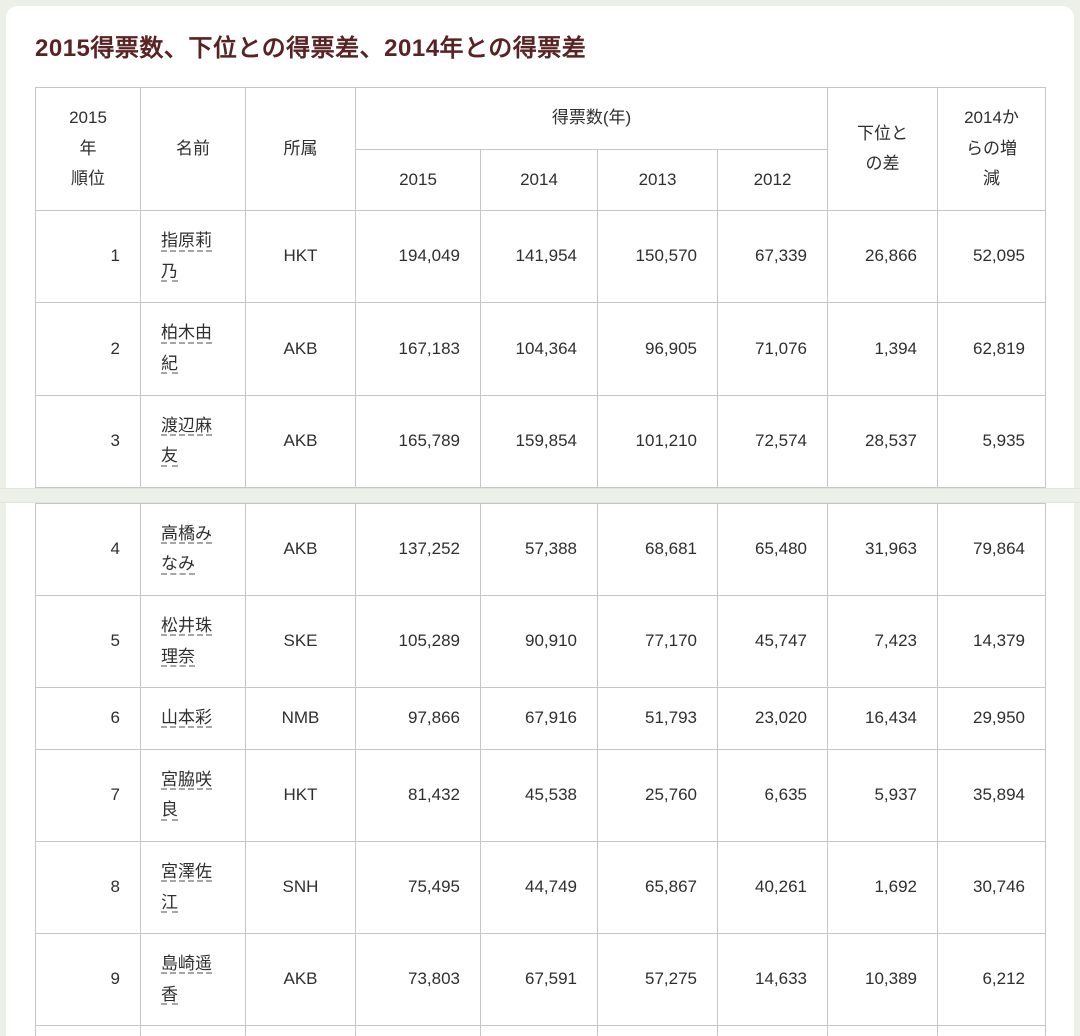  Describe the element at coordinates (186, 640) in the screenshot. I see `member-link: 松井珠 理奈` at that location.